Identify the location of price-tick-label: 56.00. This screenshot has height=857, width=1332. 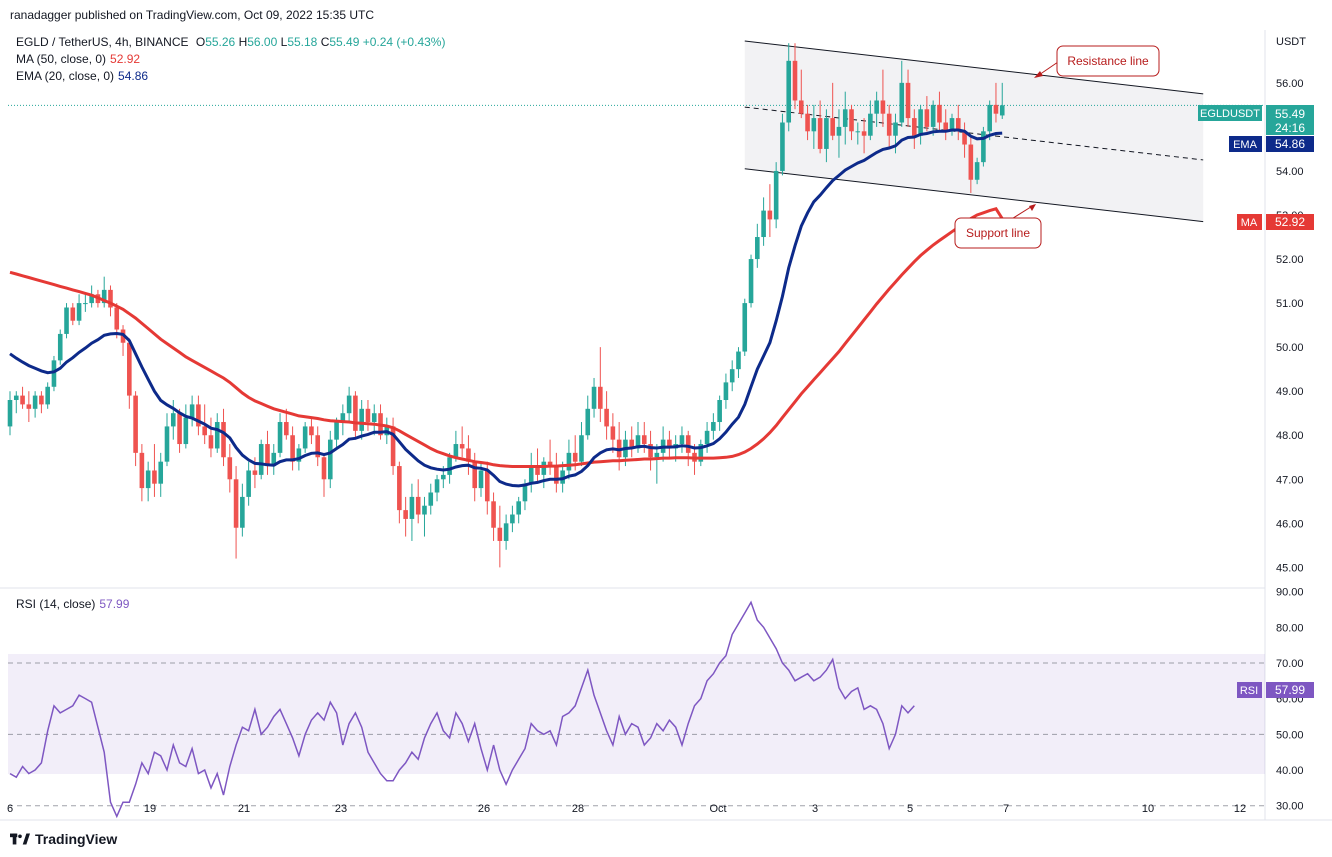
(1290, 84).